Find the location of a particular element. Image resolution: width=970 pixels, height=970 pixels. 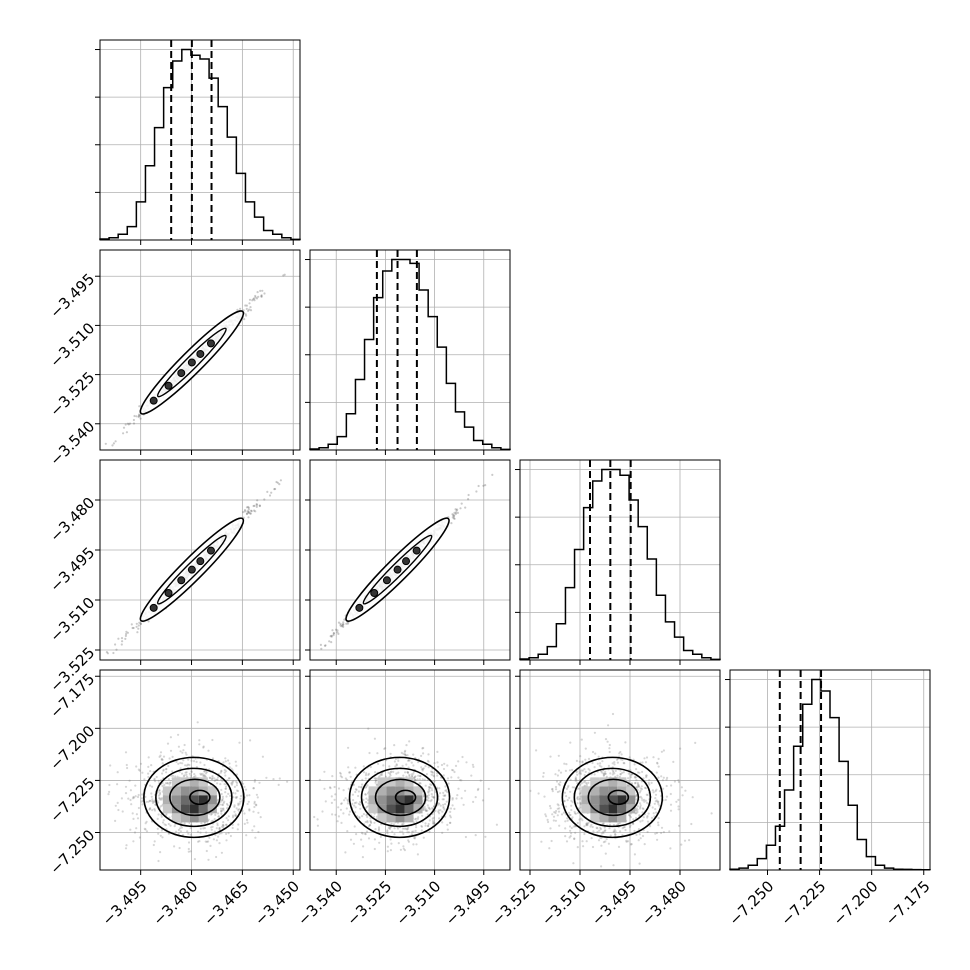

density-core is located at coordinates (386, 580).